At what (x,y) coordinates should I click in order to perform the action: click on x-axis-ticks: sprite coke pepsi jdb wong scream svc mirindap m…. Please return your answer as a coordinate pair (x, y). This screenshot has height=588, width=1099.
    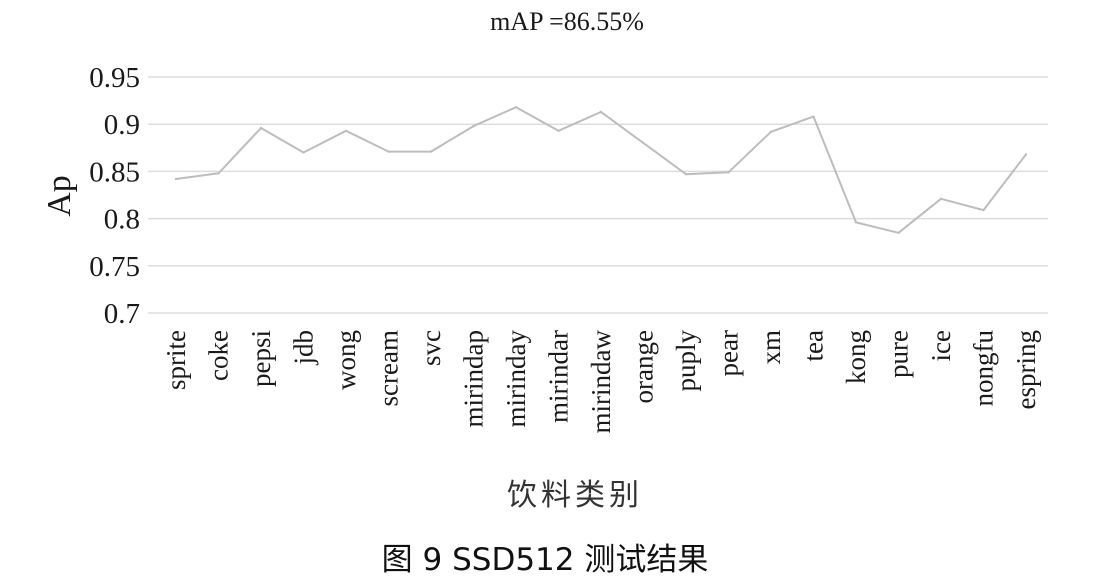
    Looking at the image, I should click on (601, 382).